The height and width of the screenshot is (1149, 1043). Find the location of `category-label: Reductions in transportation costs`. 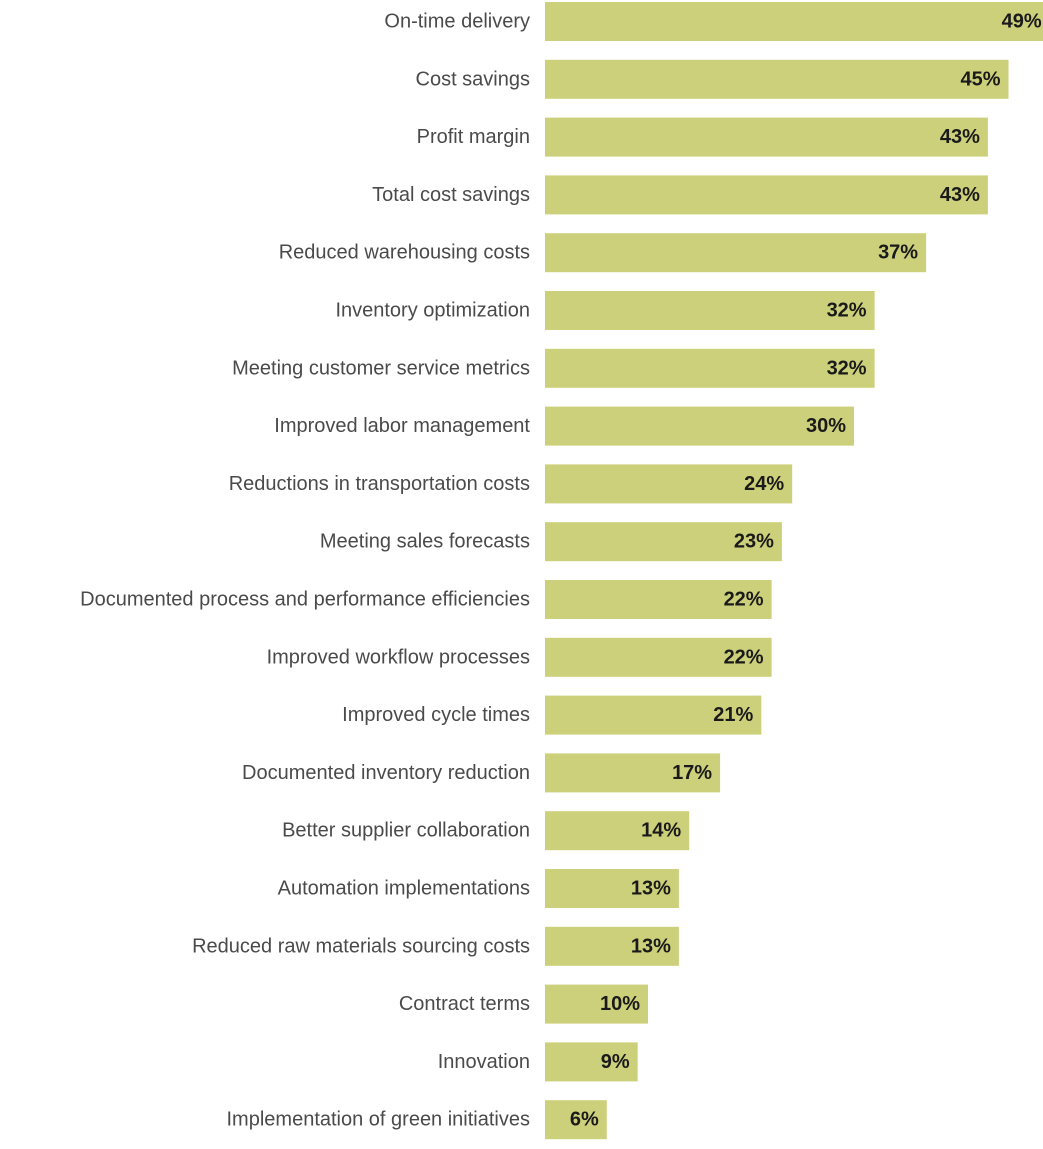

category-label: Reductions in transportation costs is located at coordinates (379, 484).